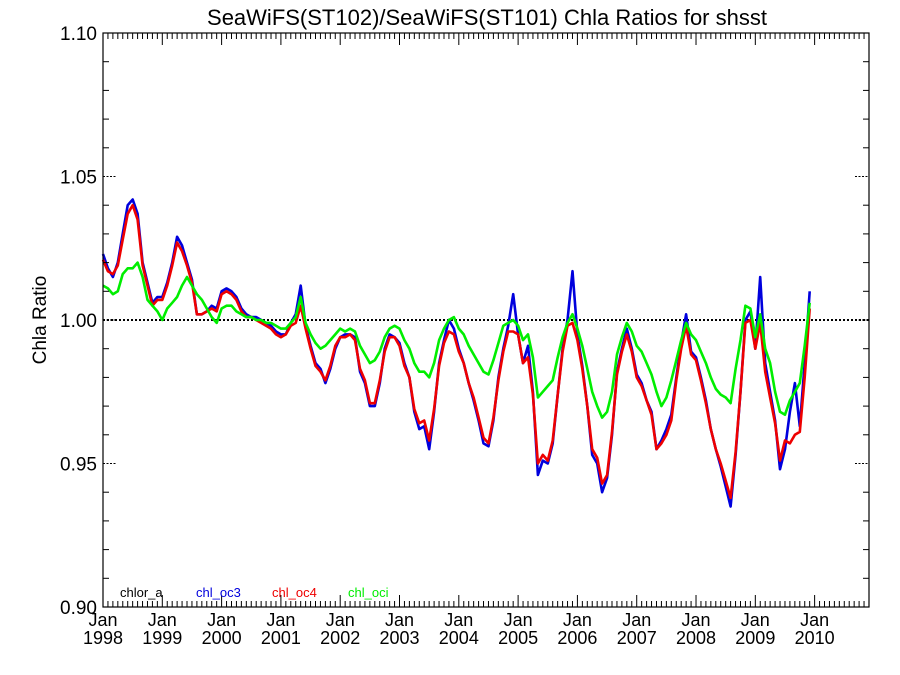 Image resolution: width=900 pixels, height=675 pixels. What do you see at coordinates (78, 34) in the screenshot?
I see `y-tick-label: 1.10` at bounding box center [78, 34].